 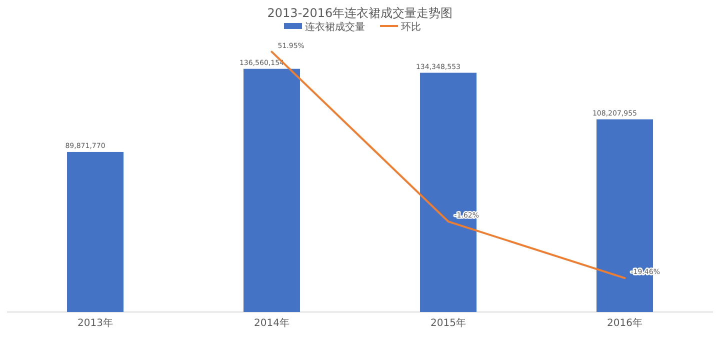 What do you see at coordinates (624, 323) in the screenshot?
I see `x-tick-label: 2016年` at bounding box center [624, 323].